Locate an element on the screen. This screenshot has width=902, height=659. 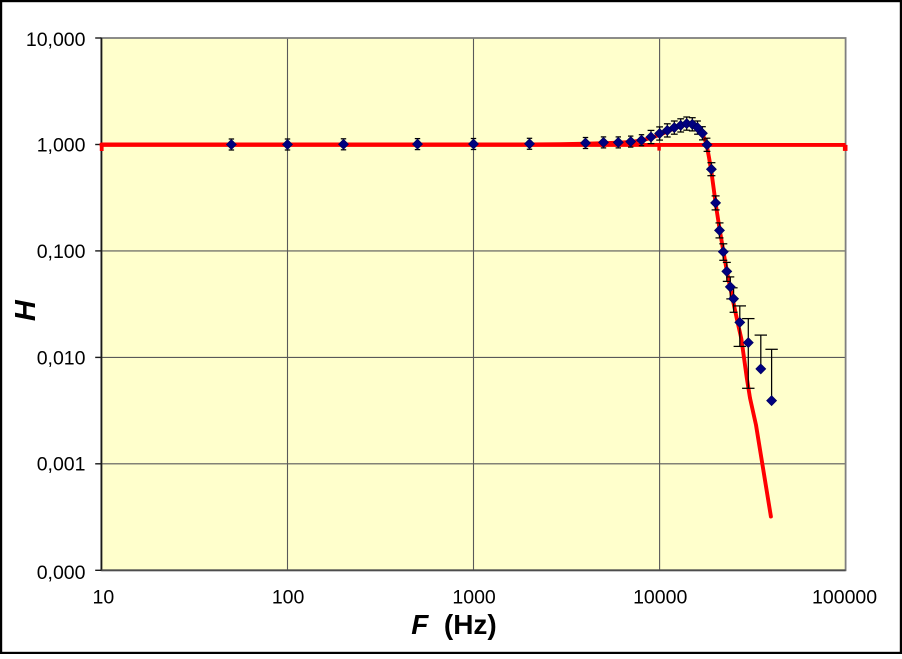
svg-text: 10000 is located at coordinates (660, 597).